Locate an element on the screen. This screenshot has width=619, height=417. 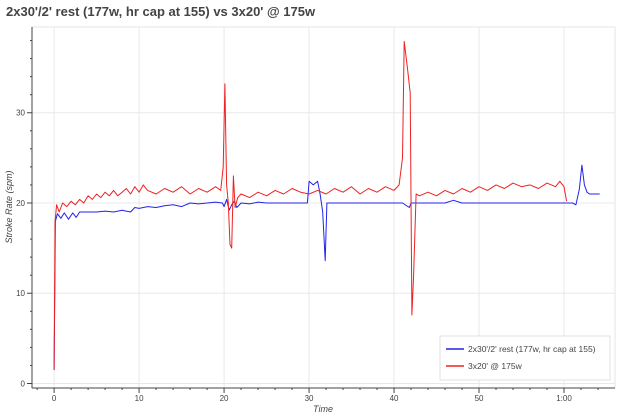
y-tick-label: 10 is located at coordinates (20, 293).